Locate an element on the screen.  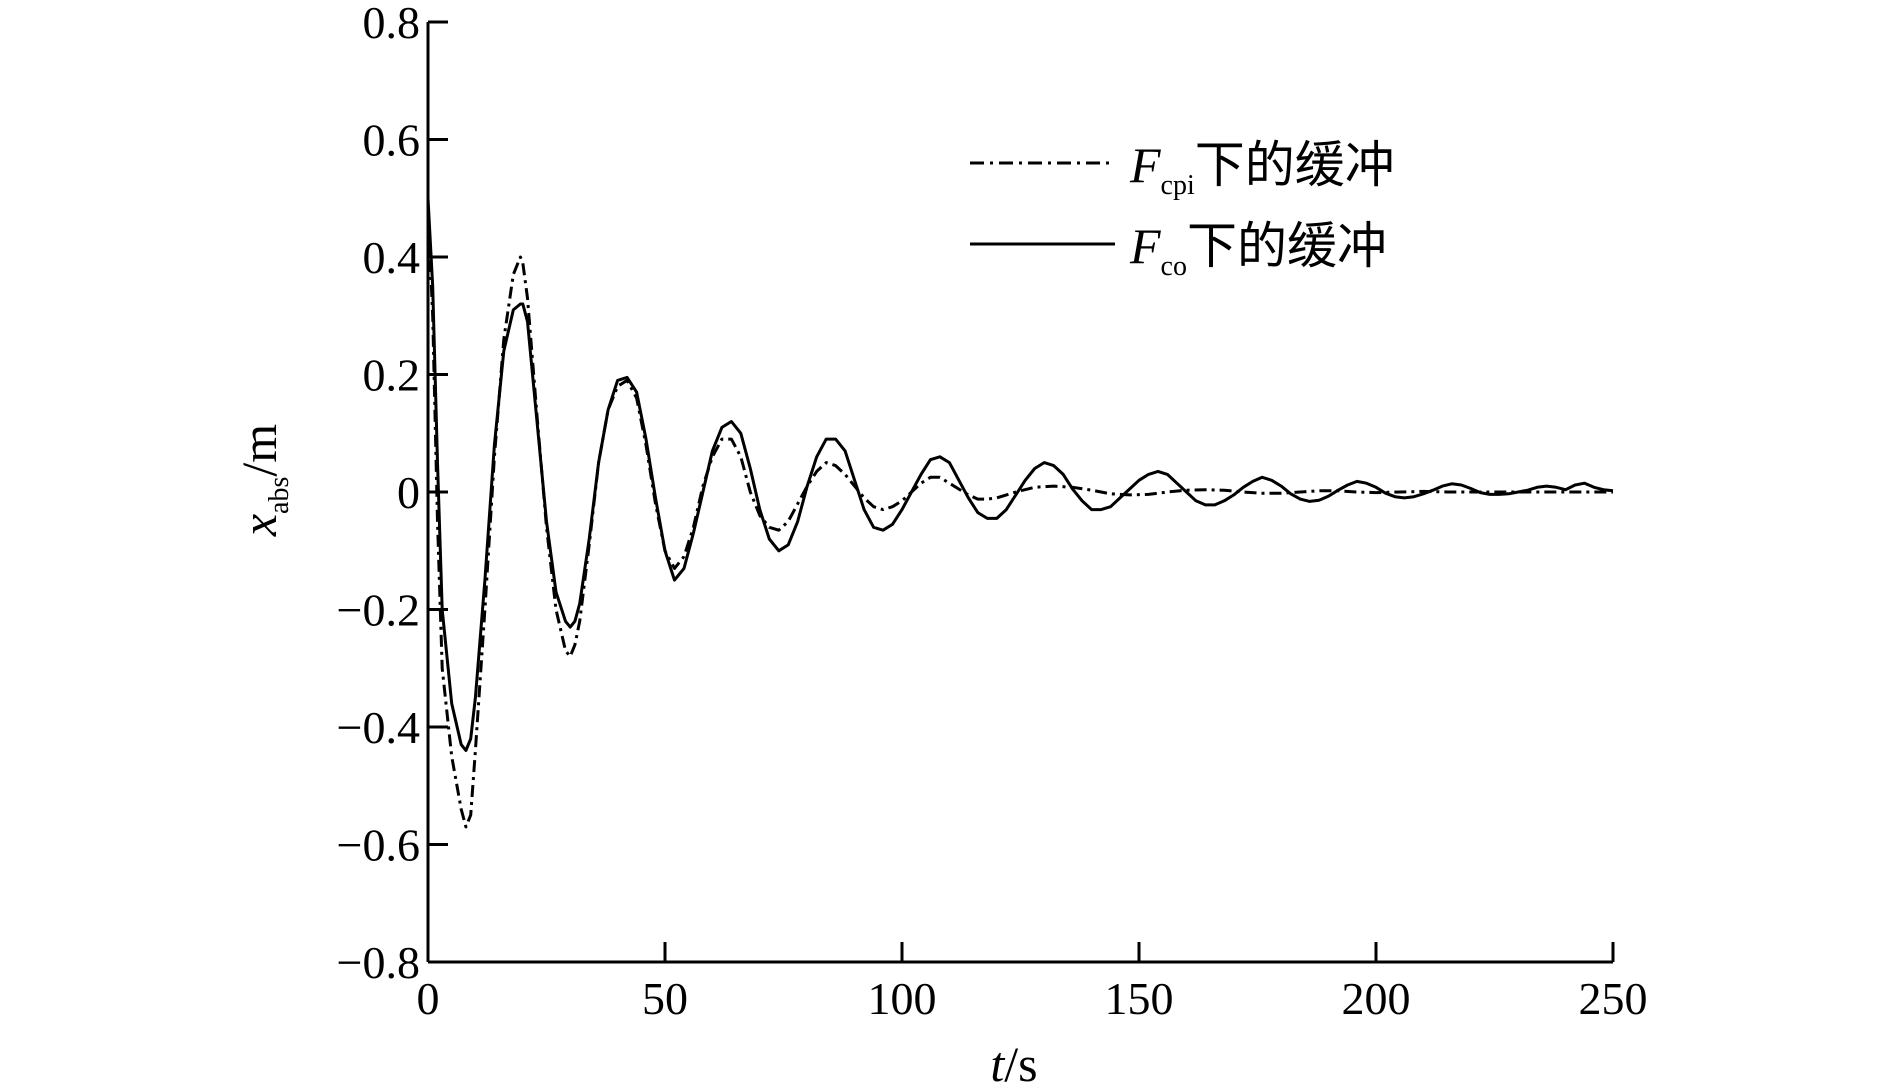
legend-co-var: F is located at coordinates (1145, 246).